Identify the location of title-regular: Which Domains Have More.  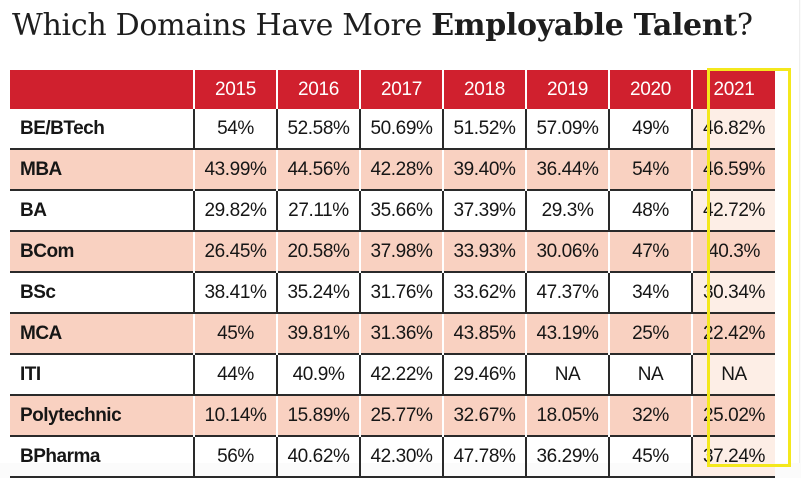
(222, 25).